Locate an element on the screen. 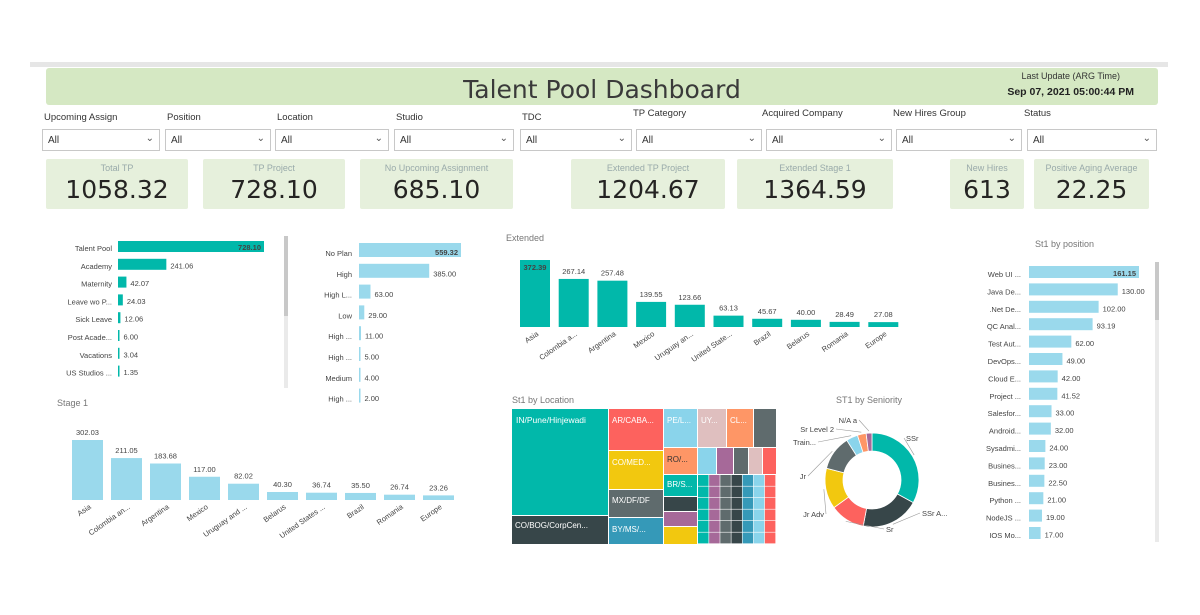  slicer-status: All ⌄ is located at coordinates (1092, 140).